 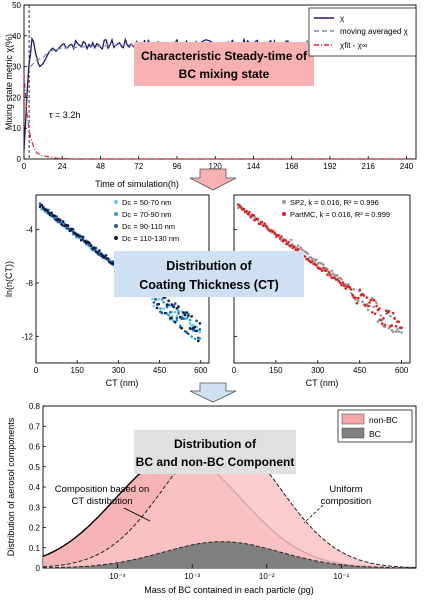 What do you see at coordinates (146, 214) in the screenshot?
I see `legend-label: Dc = 70-90 nm` at bounding box center [146, 214].